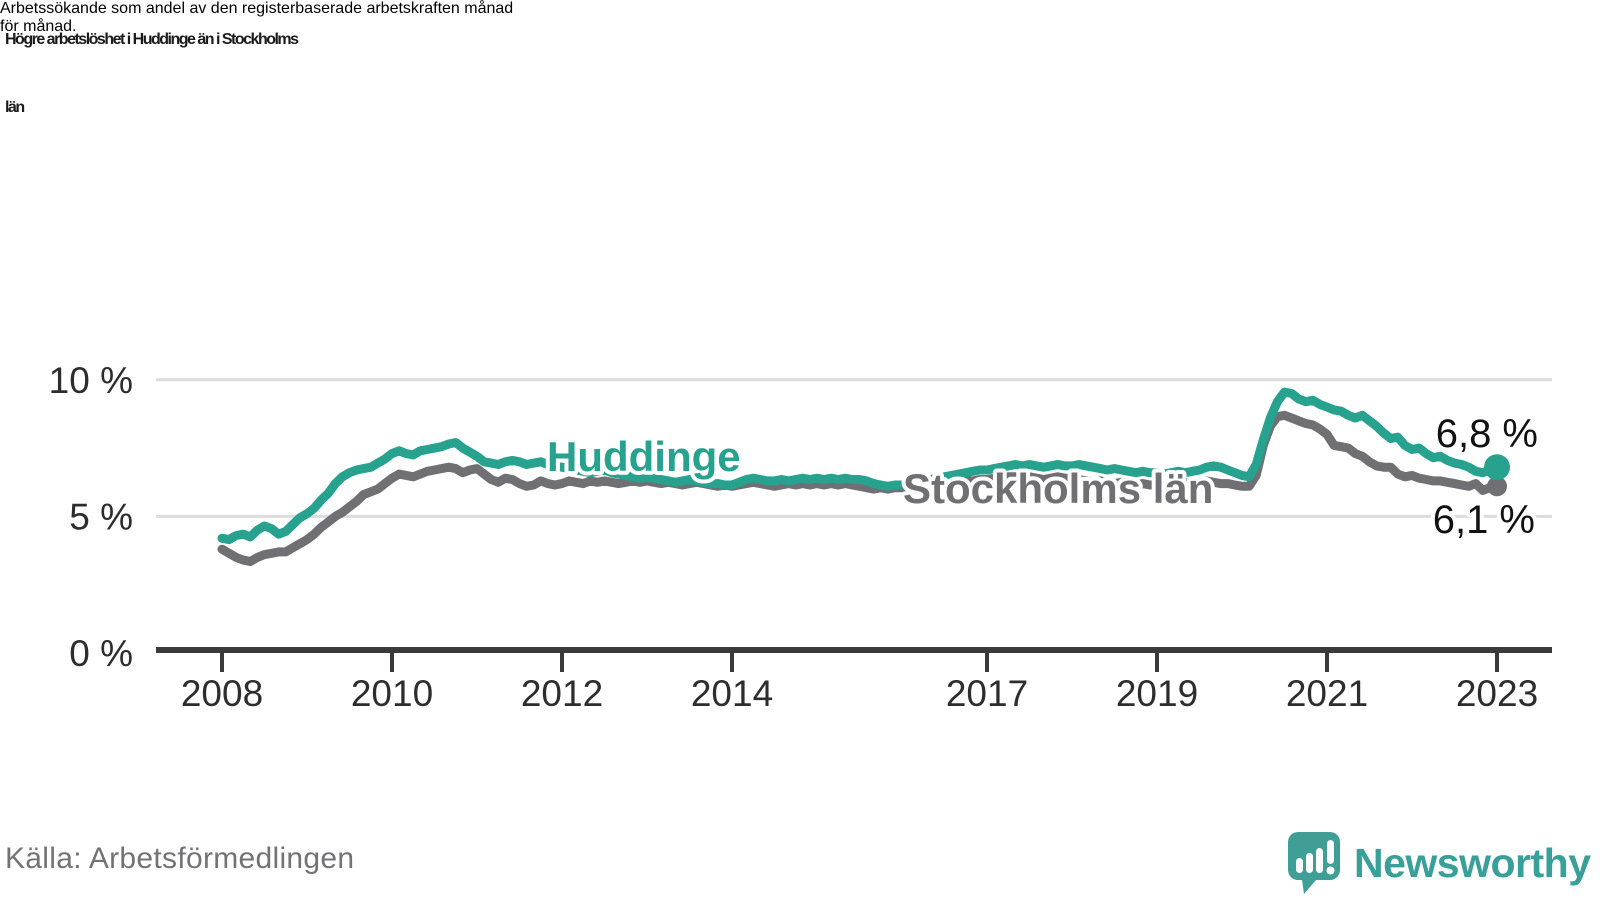  What do you see at coordinates (987, 693) in the screenshot?
I see `x-tick-label-2017: 2017` at bounding box center [987, 693].